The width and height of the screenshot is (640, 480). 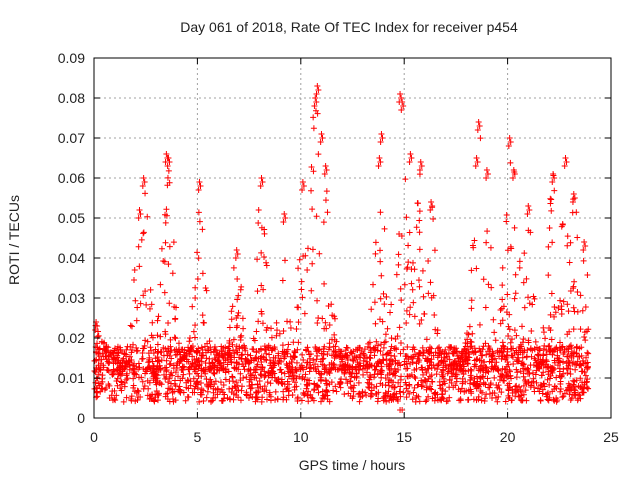 I want to click on y-tick-label: 0.06, so click(x=71, y=178).